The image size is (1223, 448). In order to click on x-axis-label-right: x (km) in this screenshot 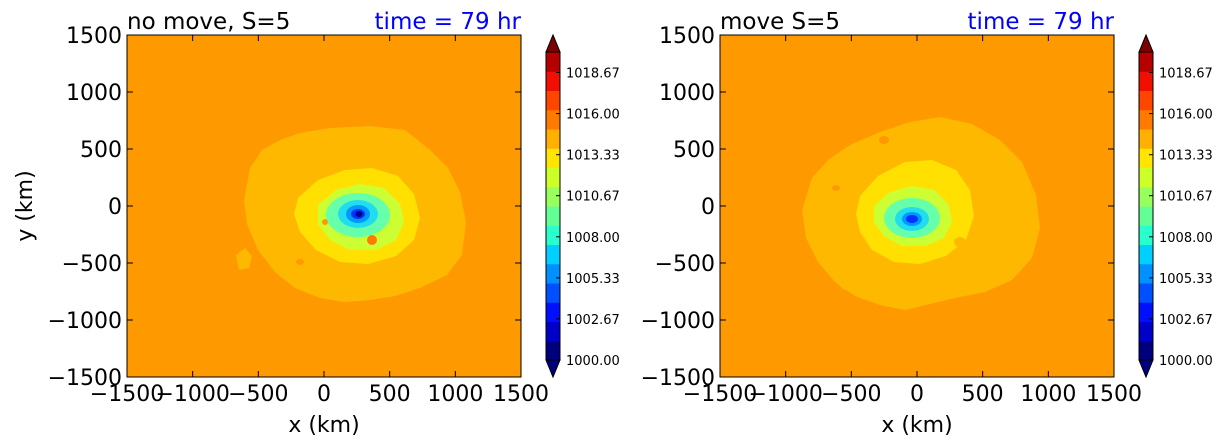, I will do `click(916, 425)`.